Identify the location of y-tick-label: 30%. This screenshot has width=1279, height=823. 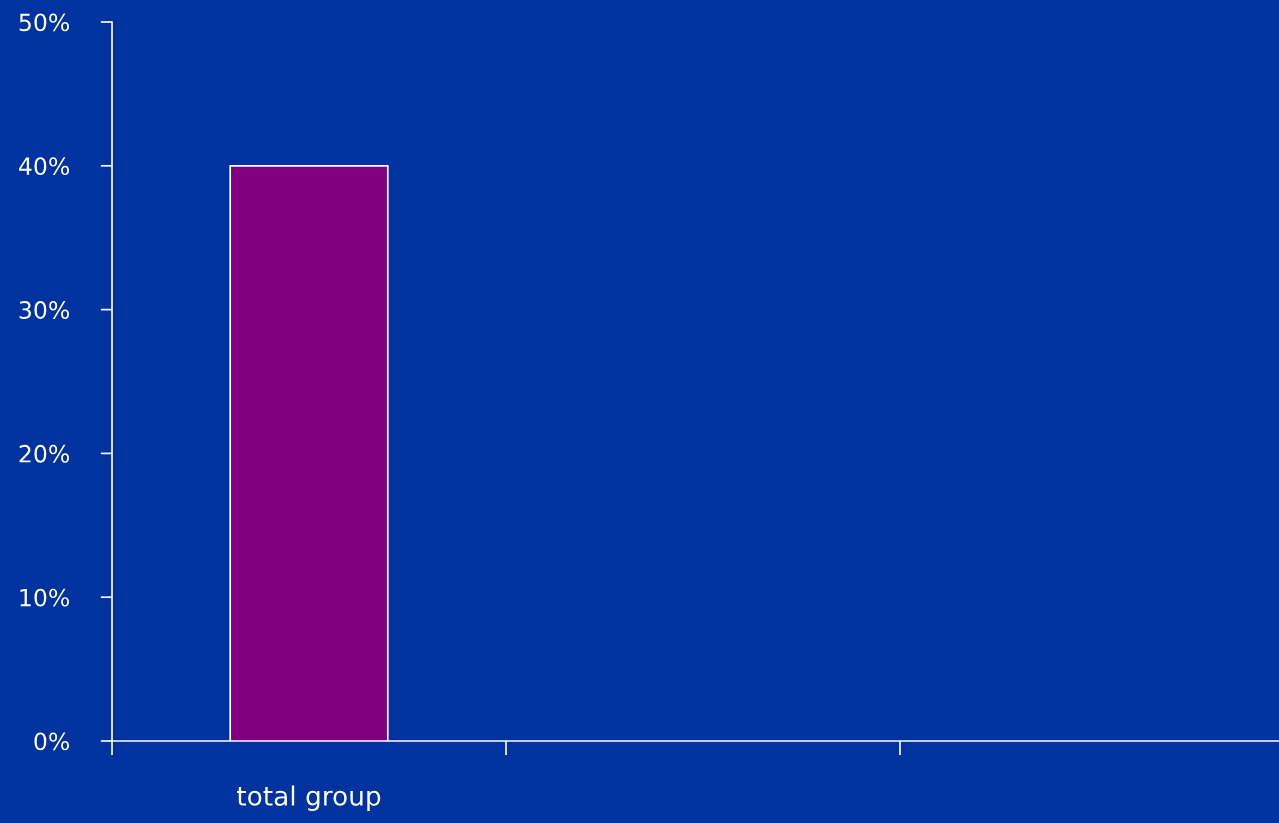
(44, 310).